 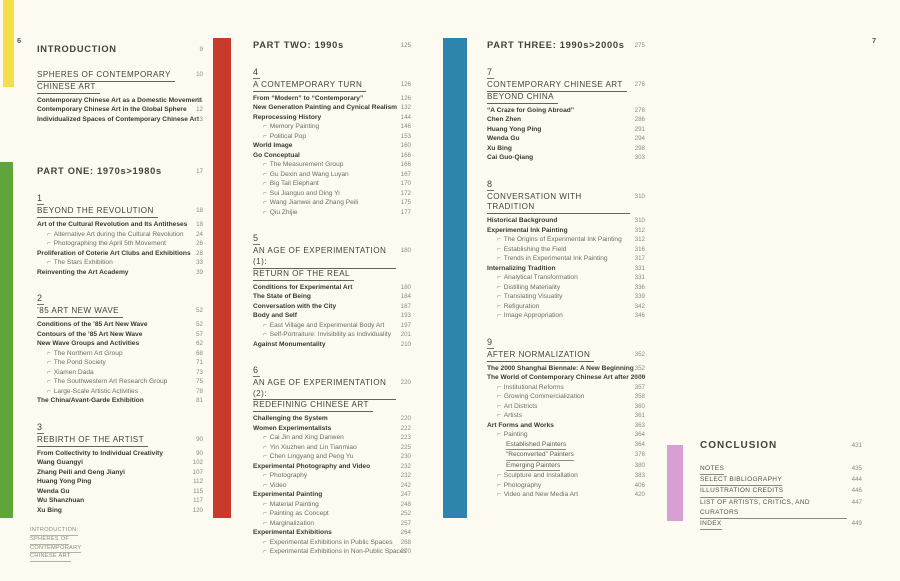 I want to click on toc-entry-label: Conversation with the City, so click(x=295, y=306).